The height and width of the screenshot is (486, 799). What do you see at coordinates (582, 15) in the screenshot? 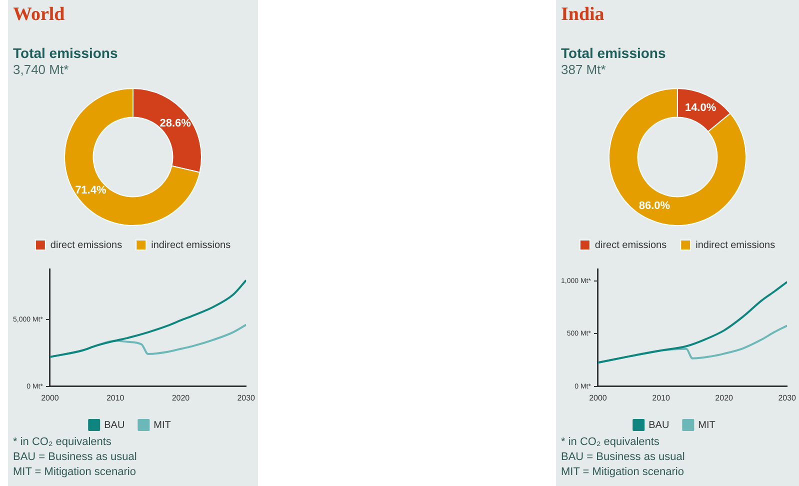
I see `chart-title: India` at bounding box center [582, 15].